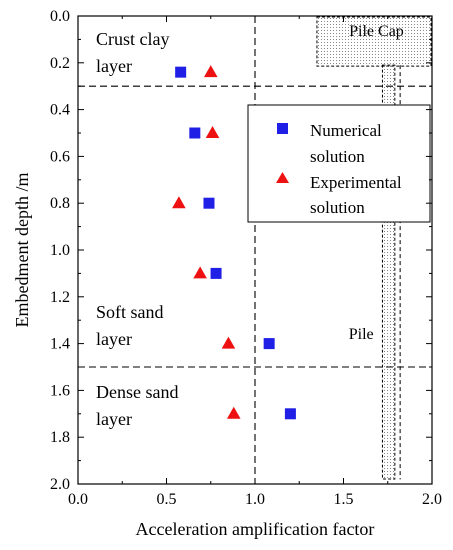 The width and height of the screenshot is (453, 550). What do you see at coordinates (255, 499) in the screenshot?
I see `x-tick-label-2: 1.0` at bounding box center [255, 499].